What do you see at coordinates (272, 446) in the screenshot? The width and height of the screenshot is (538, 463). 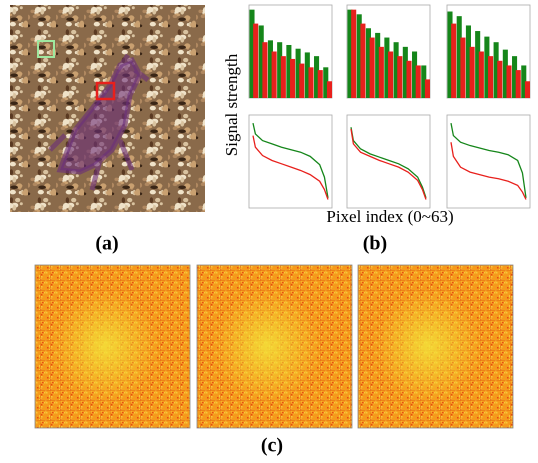 I see `panel-label: (c)` at bounding box center [272, 446].